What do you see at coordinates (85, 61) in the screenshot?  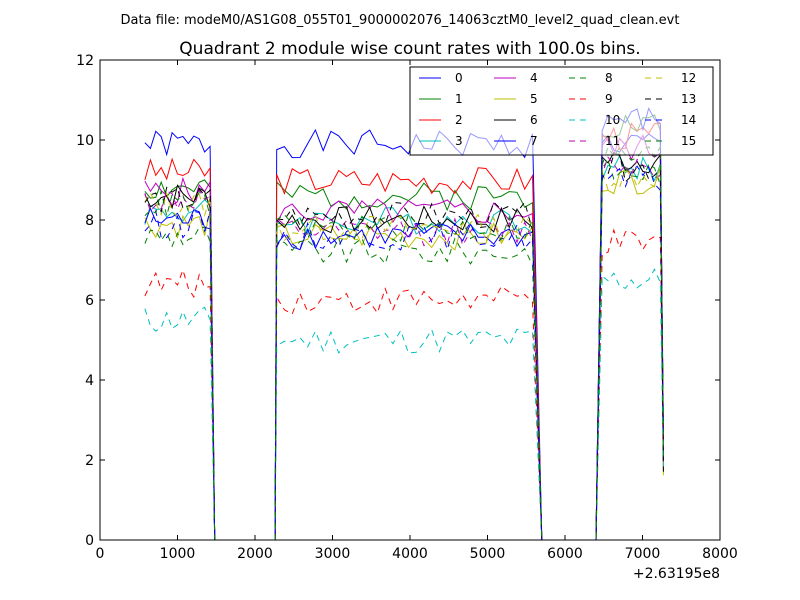 I see `y-tick-label: 12` at bounding box center [85, 61].